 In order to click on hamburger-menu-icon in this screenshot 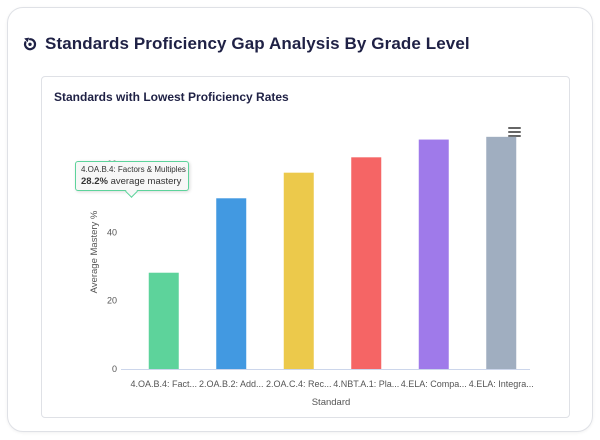, I will do `click(514, 132)`.